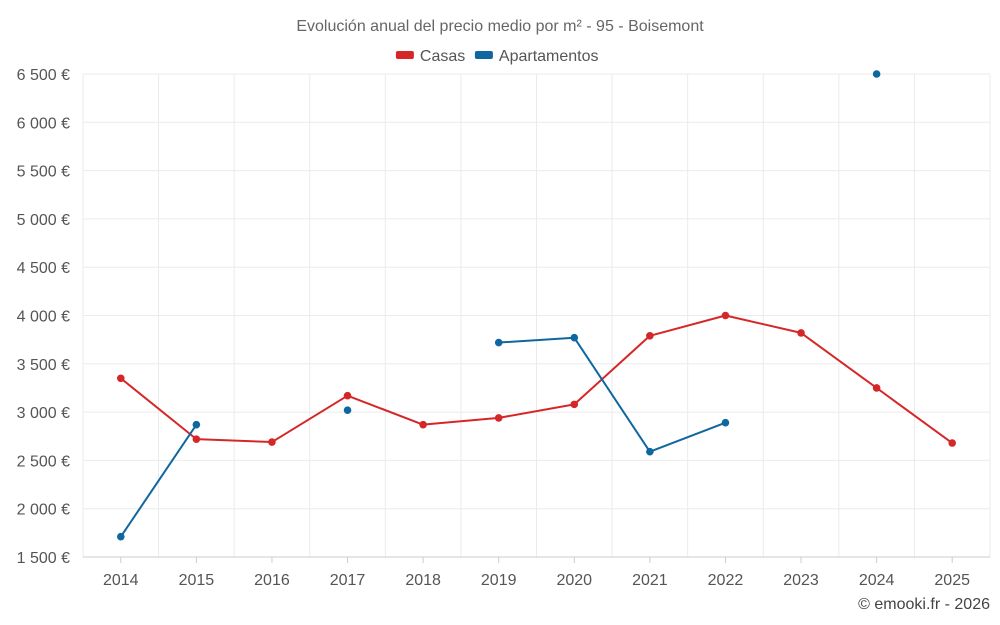 This screenshot has width=1000, height=625. What do you see at coordinates (924, 604) in the screenshot?
I see `copyright-credit: © emooki.fr - 2026` at bounding box center [924, 604].